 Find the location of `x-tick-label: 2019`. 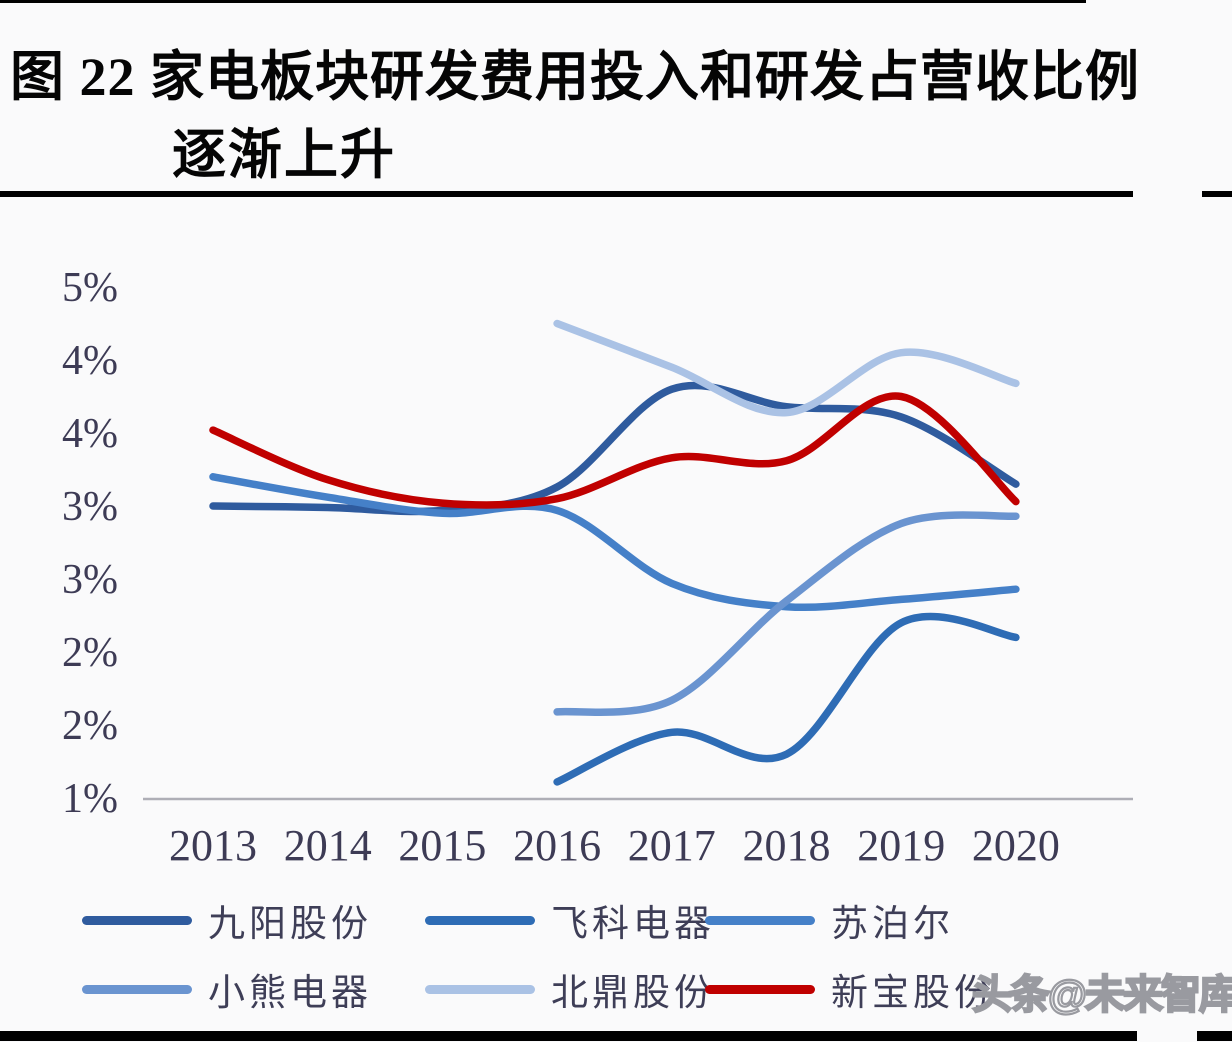

x-tick-label: 2019 is located at coordinates (901, 845).